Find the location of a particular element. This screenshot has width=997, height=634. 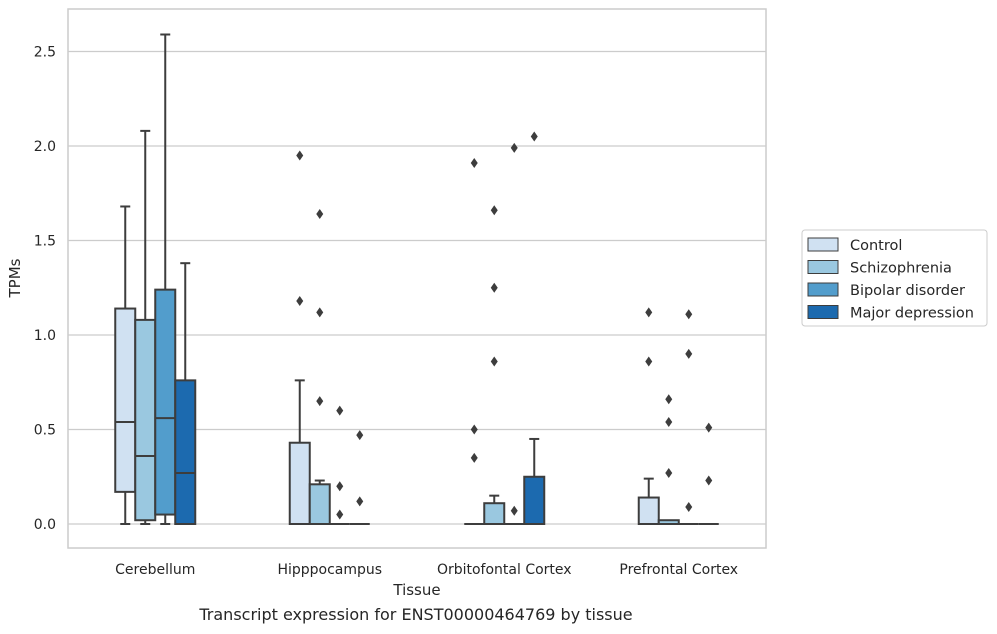

y-tick-label: 1.0 is located at coordinates (45, 336).